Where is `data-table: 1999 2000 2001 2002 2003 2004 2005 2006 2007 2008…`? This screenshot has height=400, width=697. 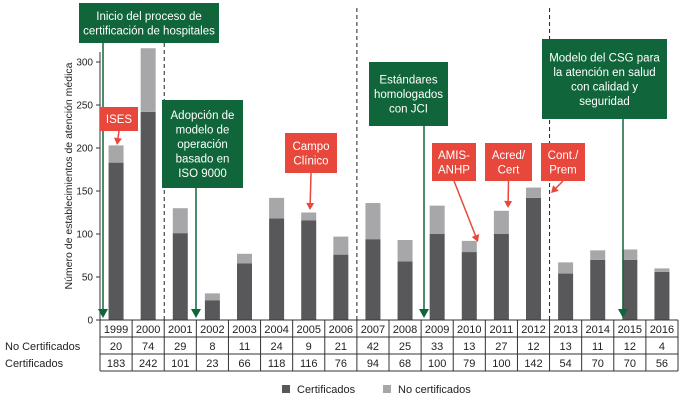 data-table: 1999 2000 2001 2002 2003 2004 2005 2006 2007 2008… is located at coordinates (342, 345).